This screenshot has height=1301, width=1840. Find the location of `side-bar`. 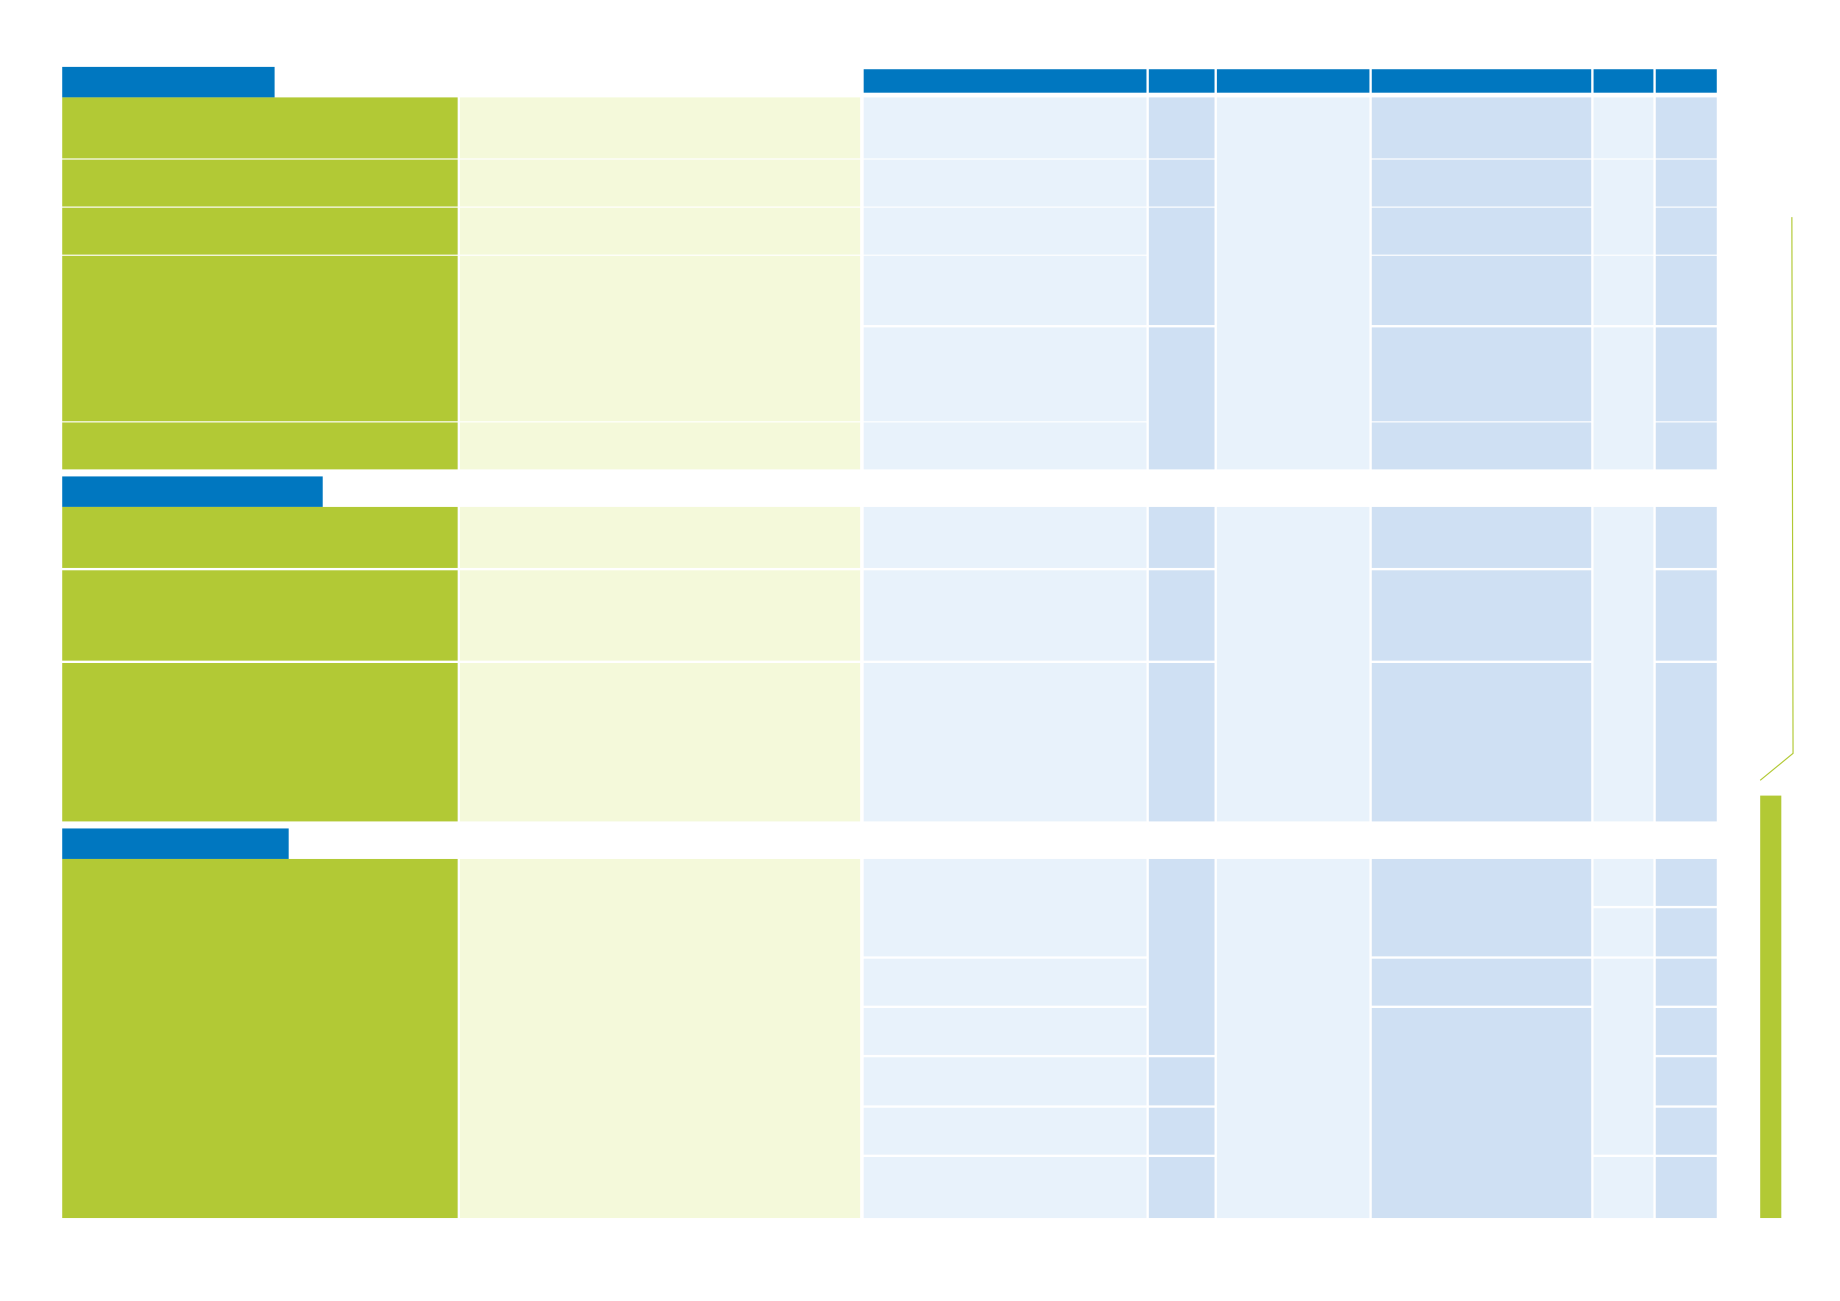

side-bar is located at coordinates (1771, 1007).